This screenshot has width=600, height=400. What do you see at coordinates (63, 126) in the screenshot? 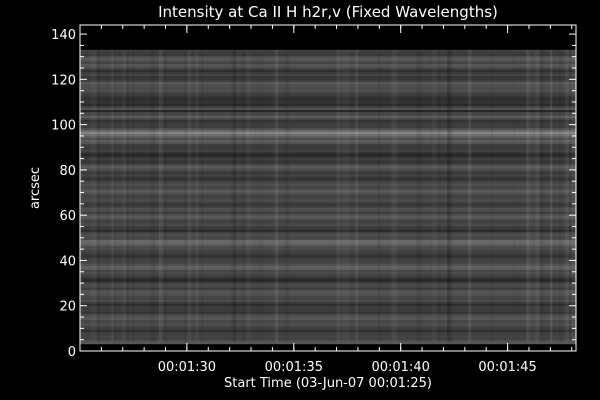
I see `y-tick-label: 100` at bounding box center [63, 126].